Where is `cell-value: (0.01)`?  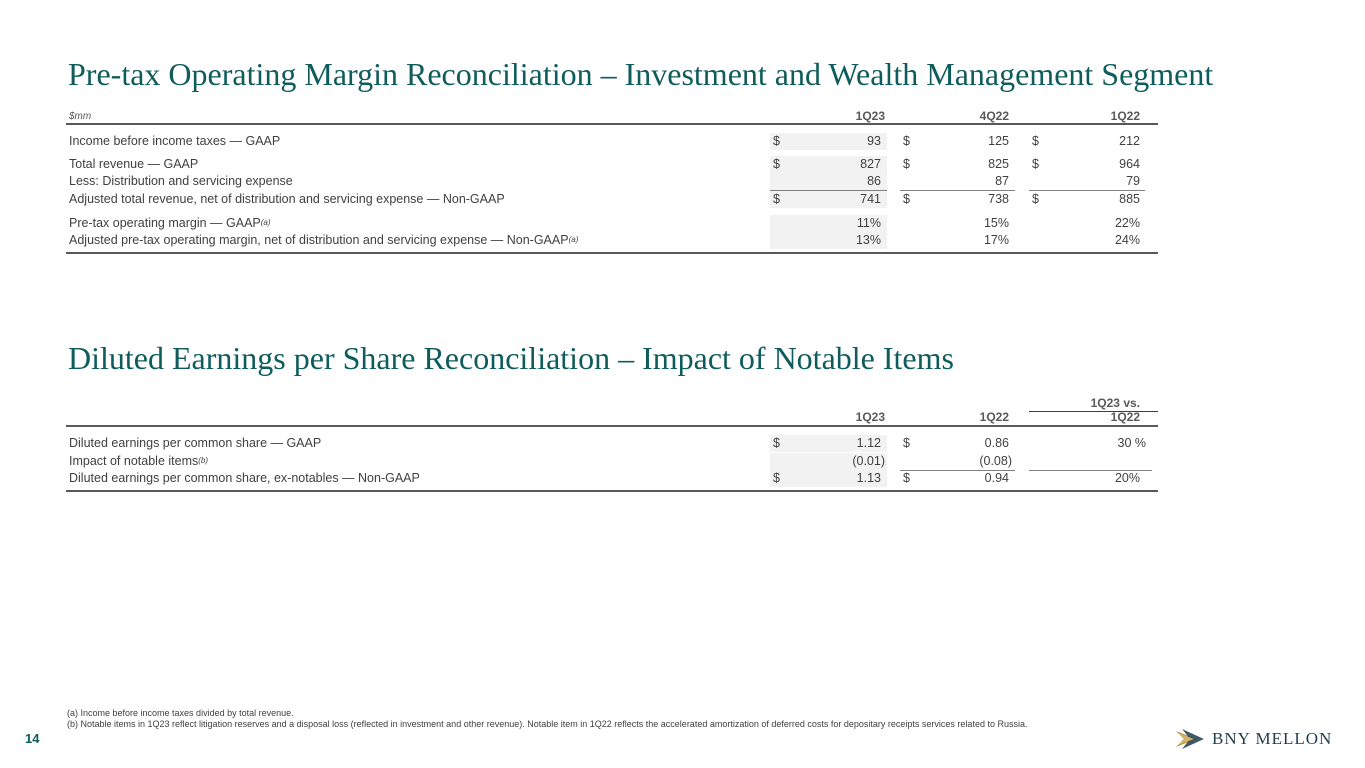
cell-value: (0.01) is located at coordinates (868, 461).